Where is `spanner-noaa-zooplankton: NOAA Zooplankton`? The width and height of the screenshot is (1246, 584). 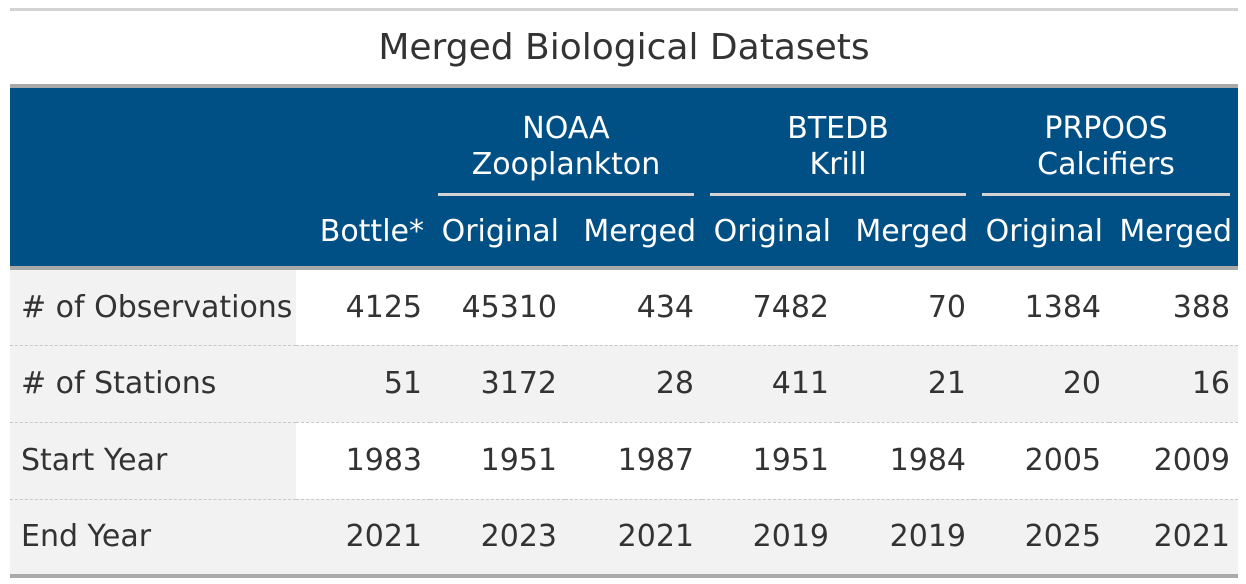 spanner-noaa-zooplankton: NOAA Zooplankton is located at coordinates (566, 141).